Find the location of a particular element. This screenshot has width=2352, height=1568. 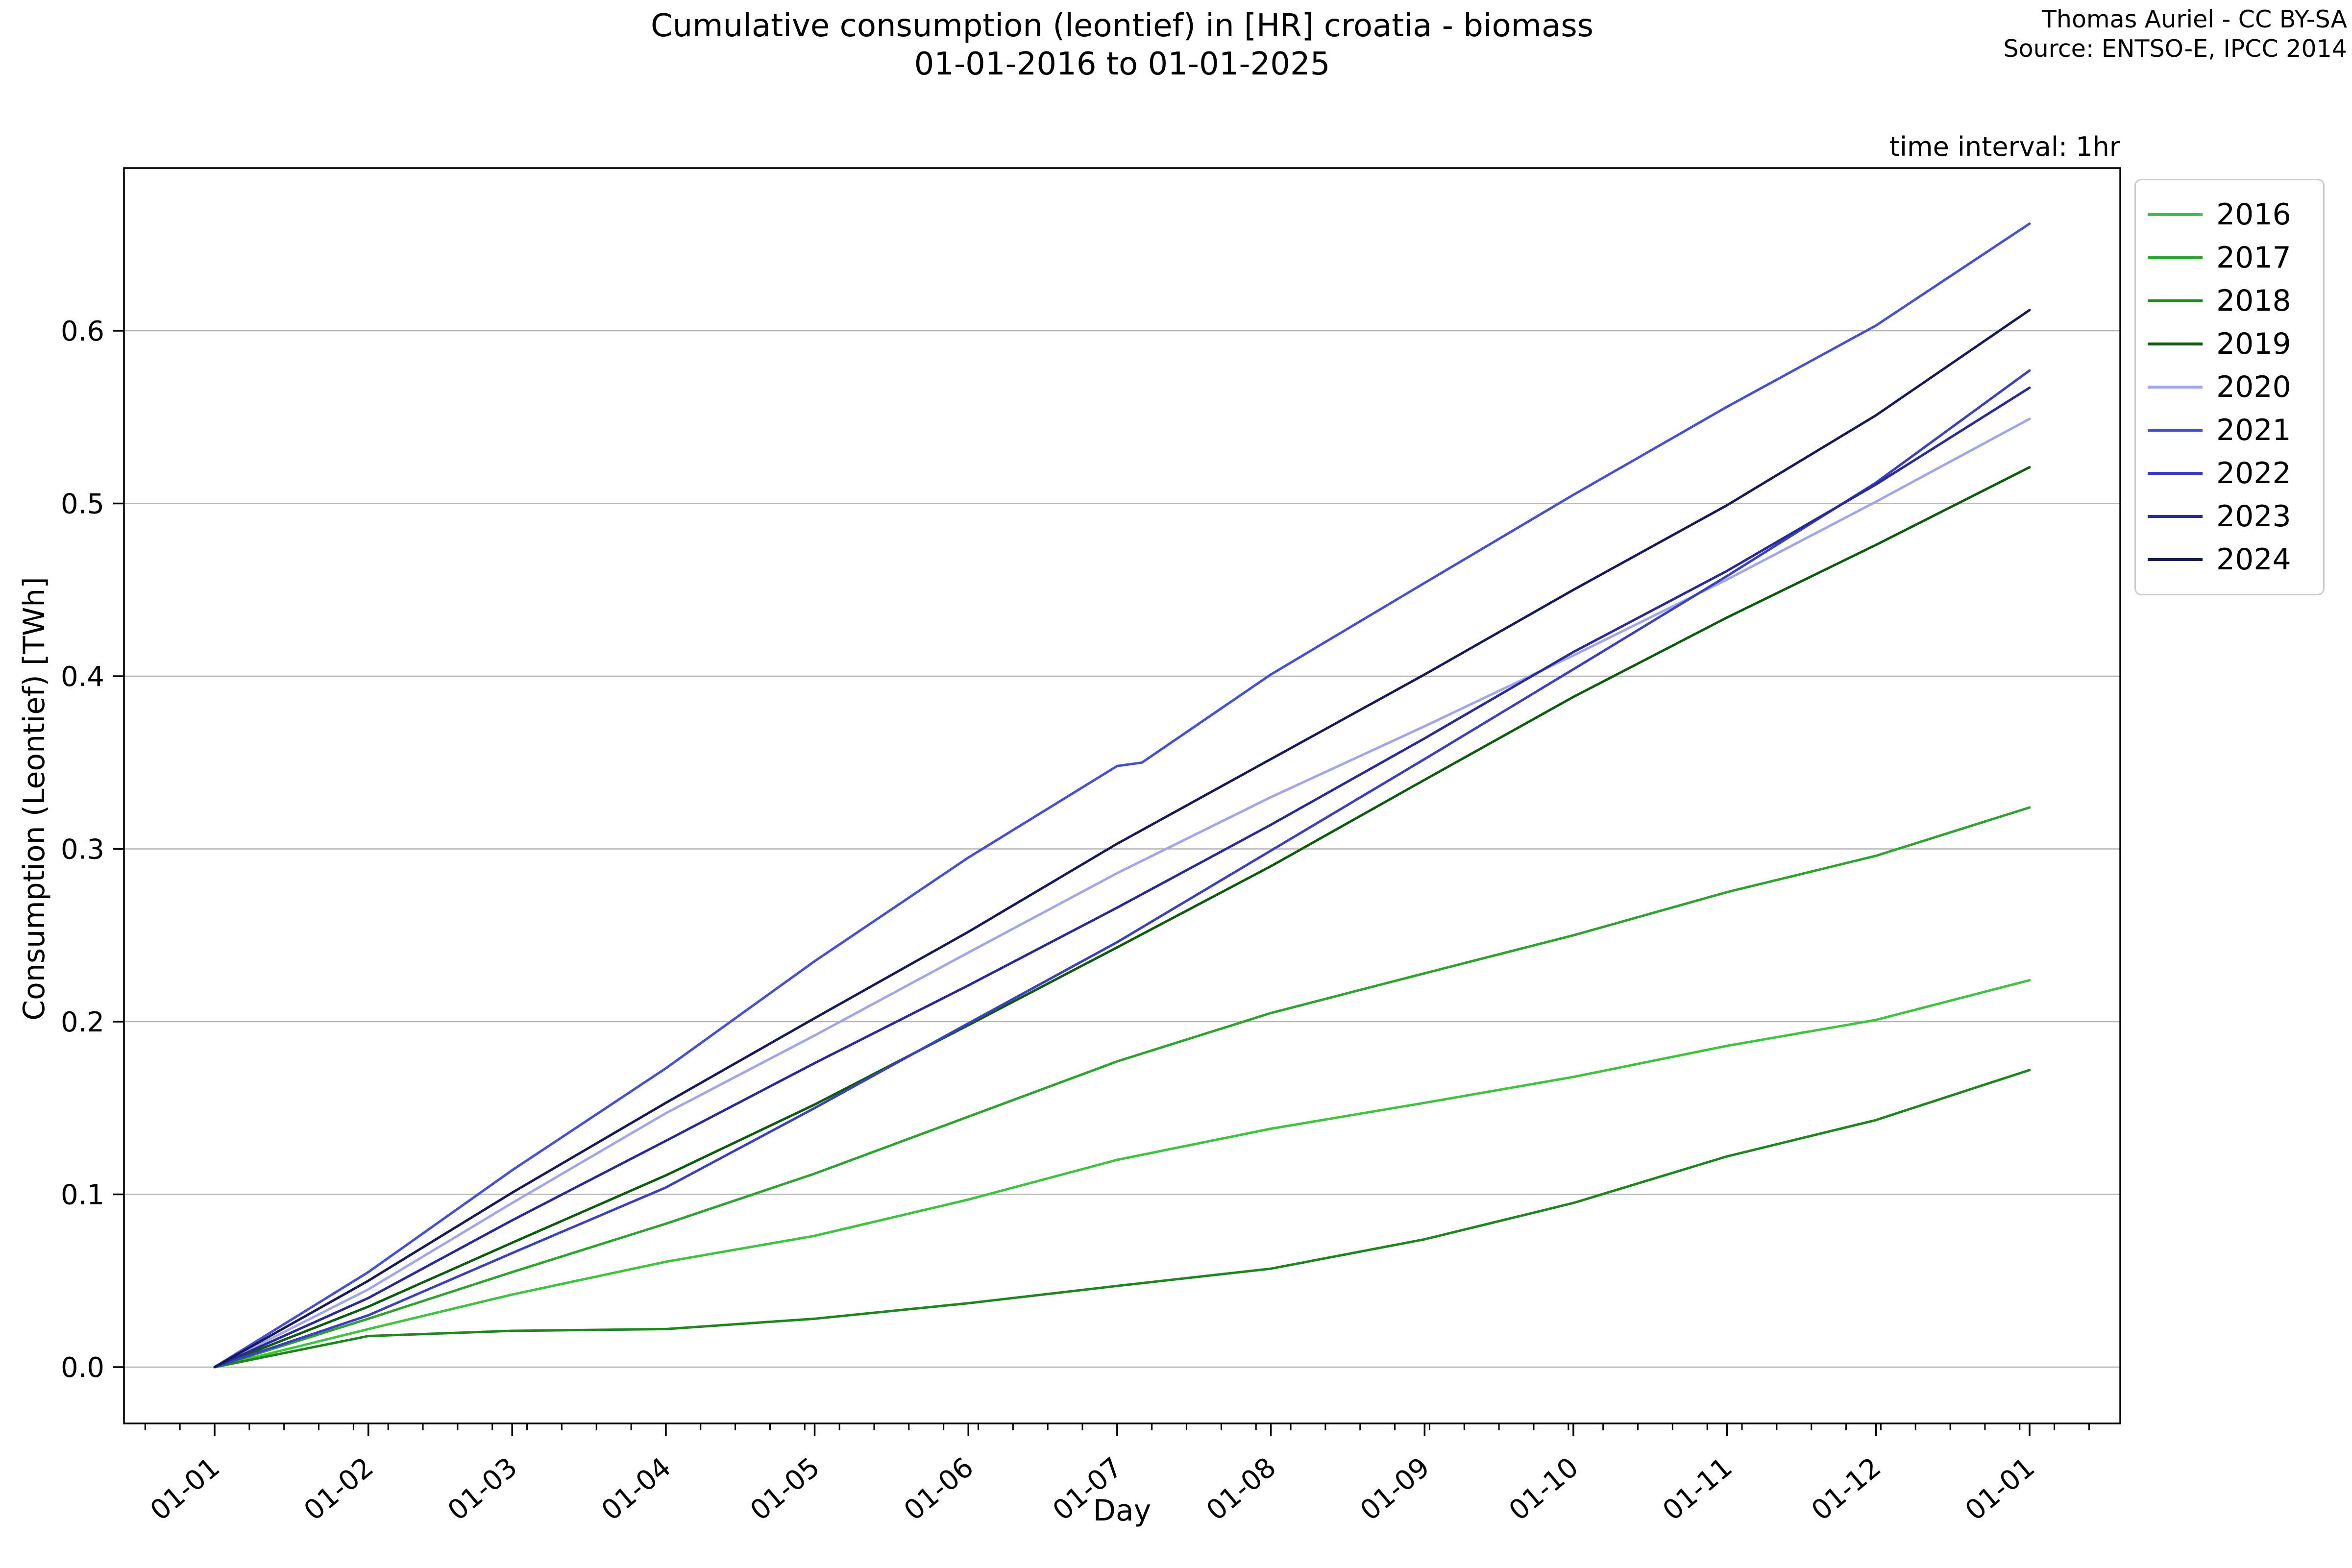

legend-item-2019: 2019 is located at coordinates (2233, 344).